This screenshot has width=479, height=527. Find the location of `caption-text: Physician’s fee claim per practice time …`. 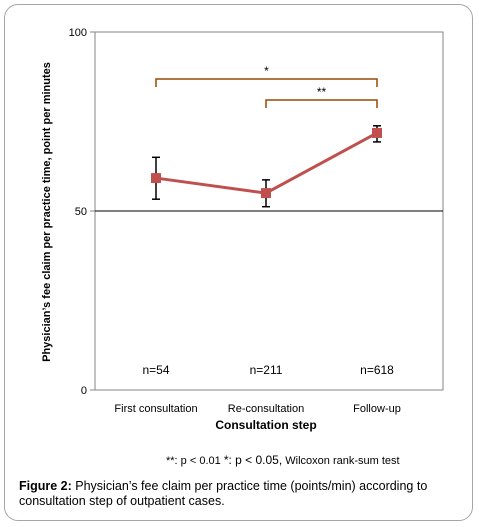

caption-text: Physician’s fee claim per practice time … is located at coordinates (223, 493).